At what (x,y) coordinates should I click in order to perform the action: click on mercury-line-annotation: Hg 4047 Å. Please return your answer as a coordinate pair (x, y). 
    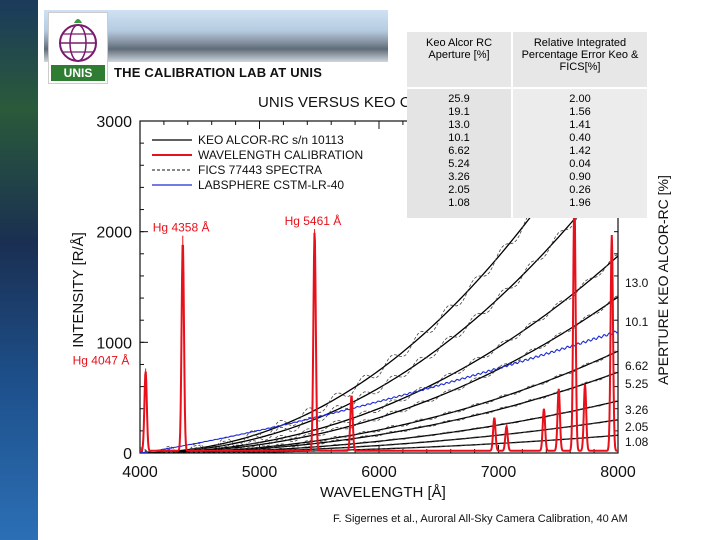
    Looking at the image, I should click on (101, 359).